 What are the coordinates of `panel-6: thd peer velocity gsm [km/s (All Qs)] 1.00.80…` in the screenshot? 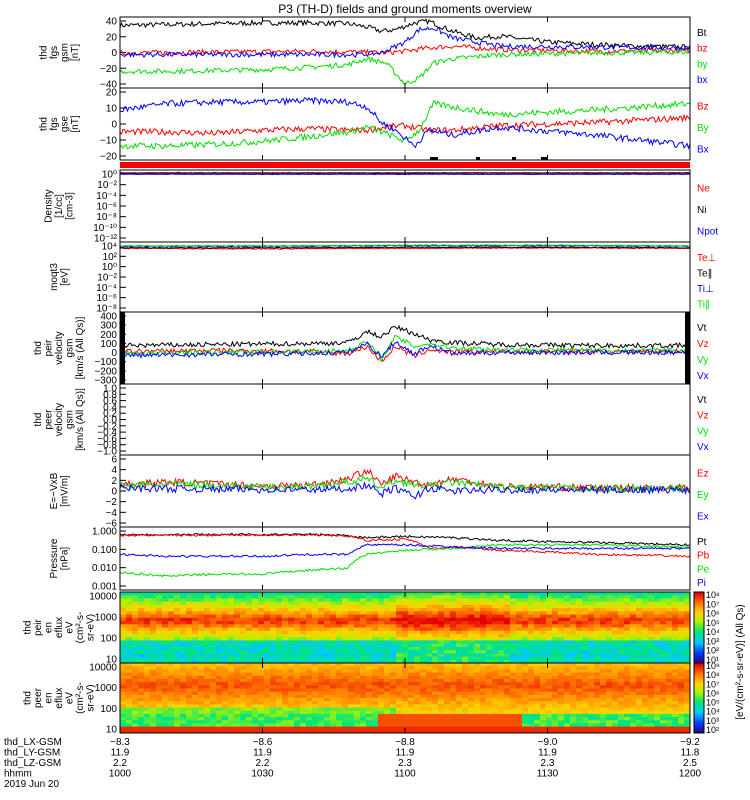 It's located at (371, 420).